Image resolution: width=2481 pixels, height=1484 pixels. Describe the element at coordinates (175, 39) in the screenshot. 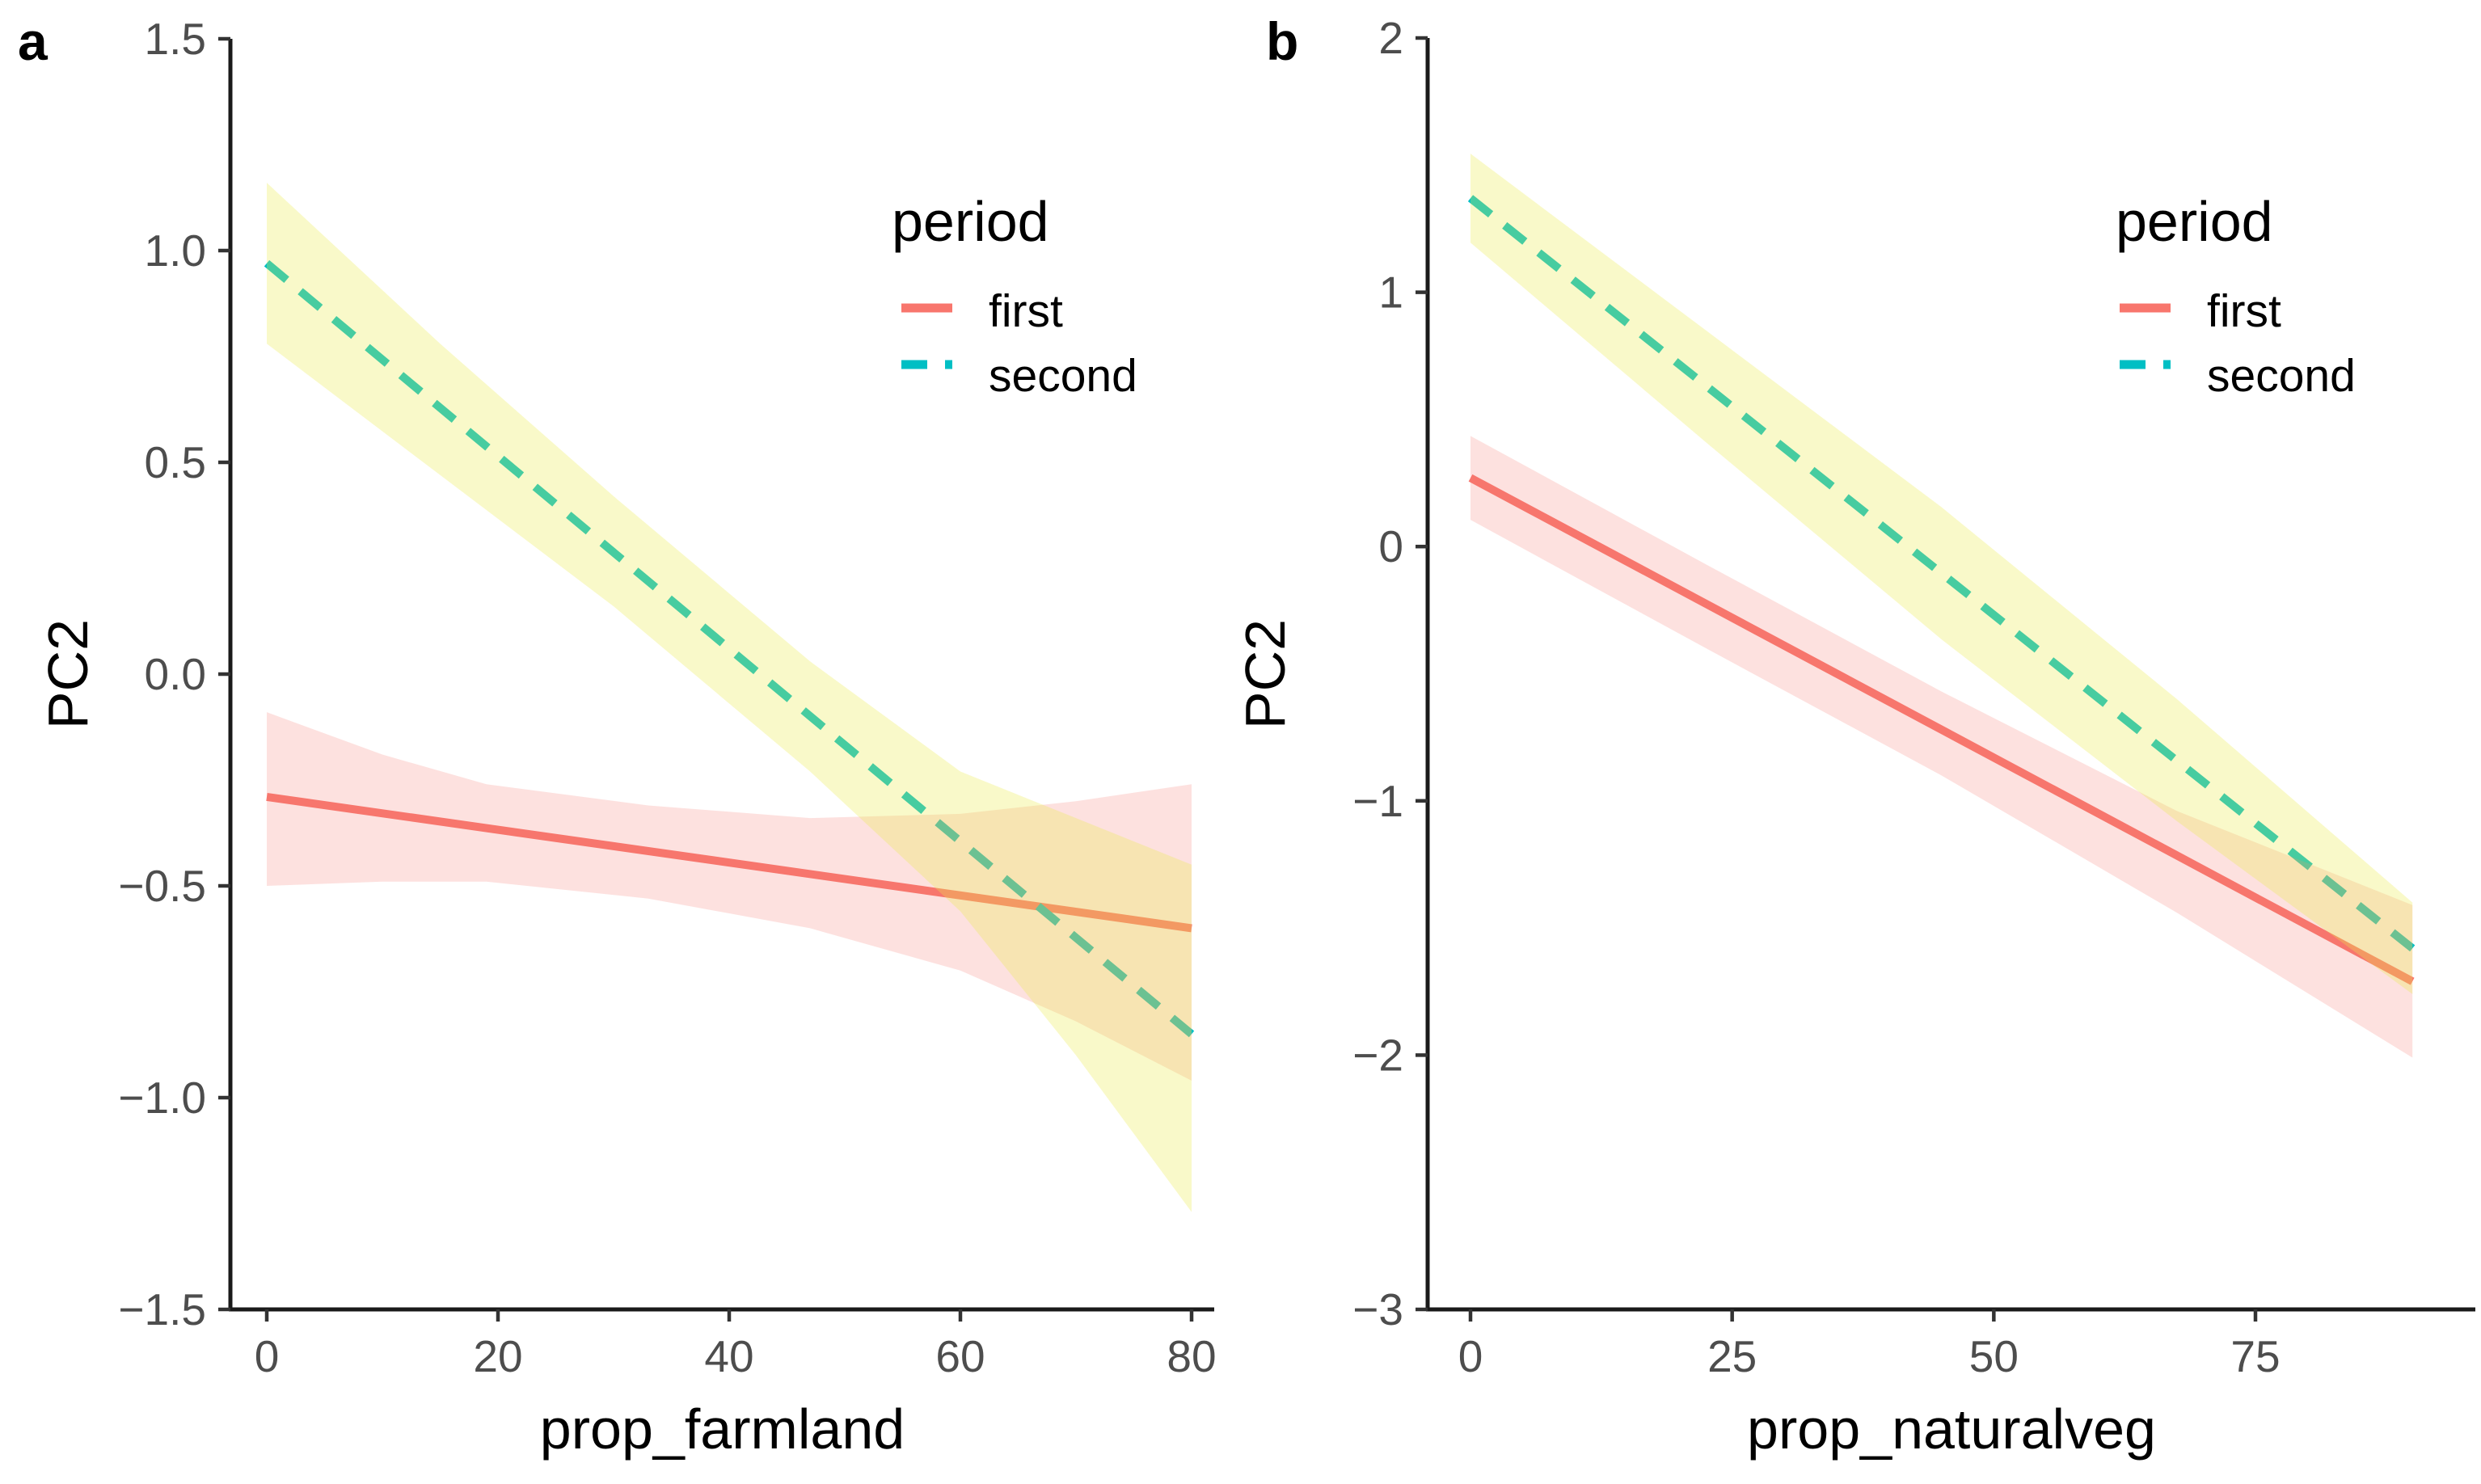

I see `y-tick-label: 1.5` at that location.